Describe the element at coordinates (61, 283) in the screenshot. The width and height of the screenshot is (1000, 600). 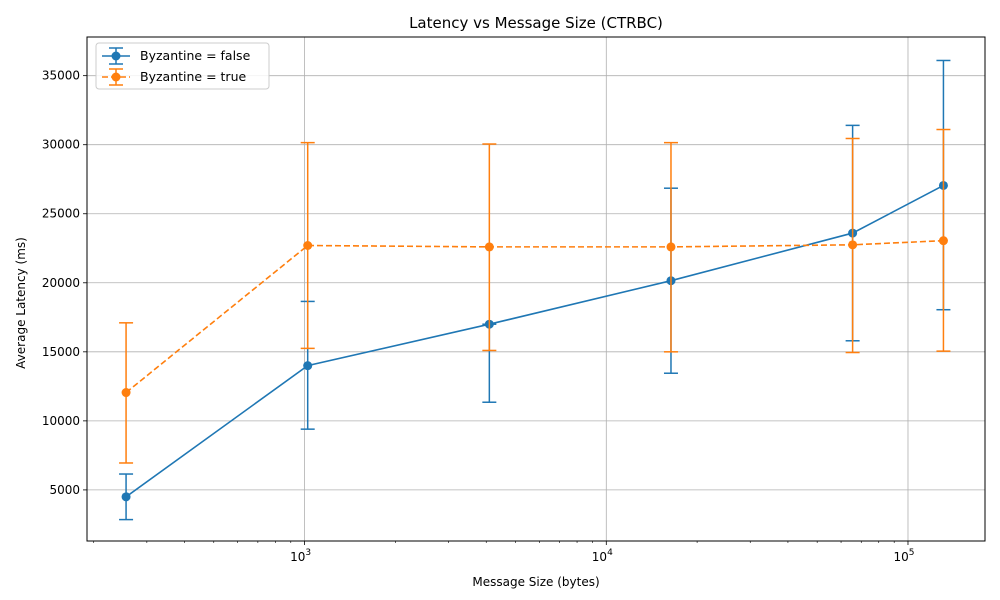
I see `y-tick-label: 20000` at that location.